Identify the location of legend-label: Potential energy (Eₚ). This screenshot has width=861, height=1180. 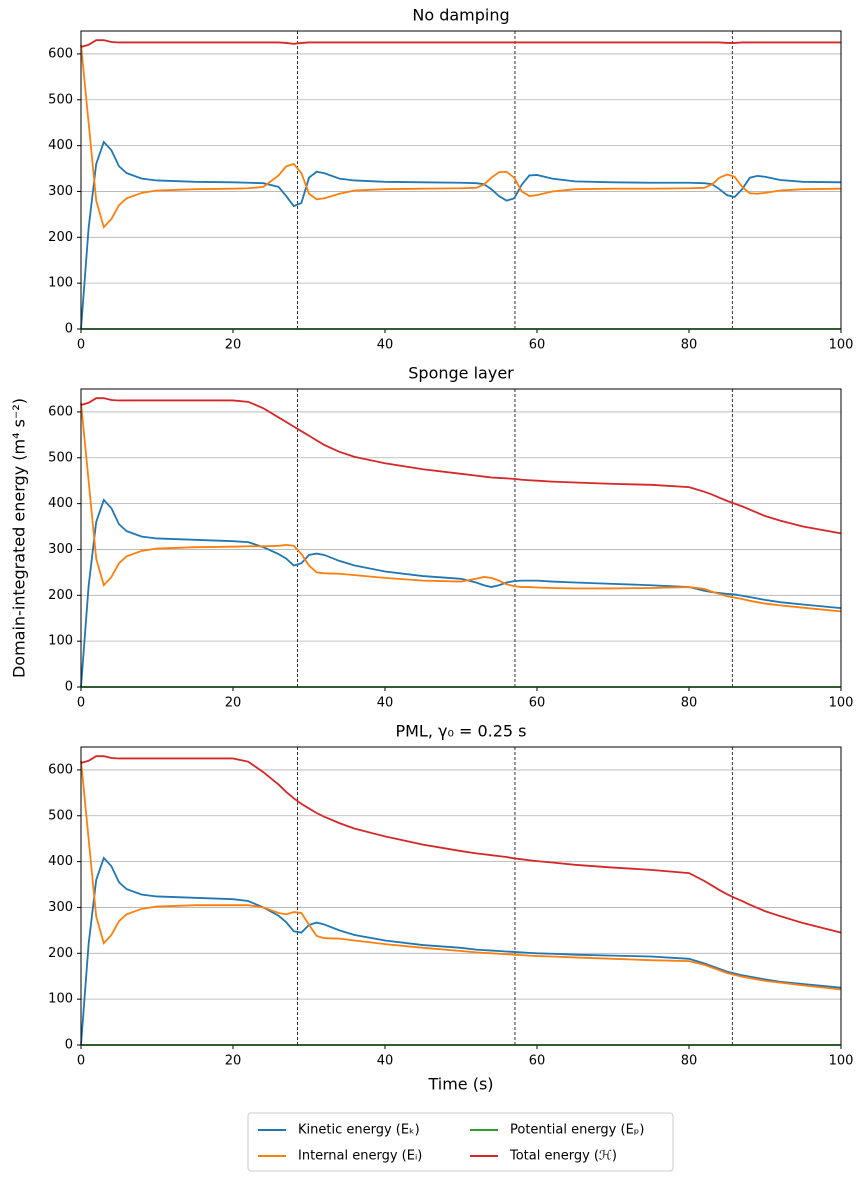
(577, 1130).